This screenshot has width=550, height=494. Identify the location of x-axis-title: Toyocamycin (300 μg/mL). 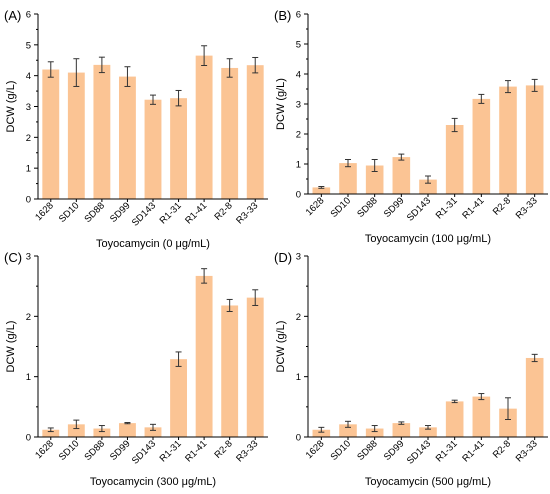
(153, 482).